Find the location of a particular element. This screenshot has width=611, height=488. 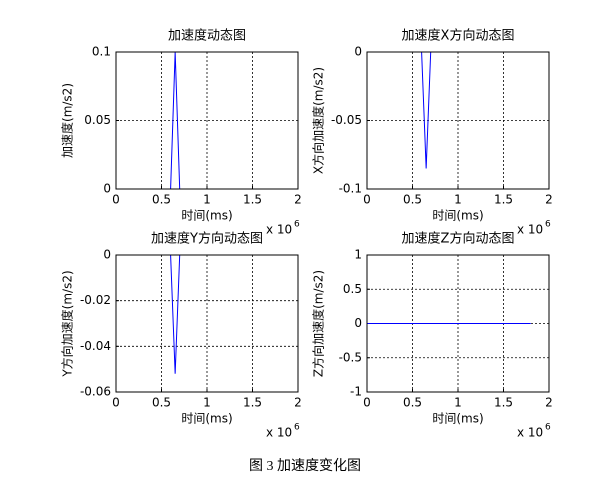

y-tick-label: -0.04 is located at coordinates (95, 346).